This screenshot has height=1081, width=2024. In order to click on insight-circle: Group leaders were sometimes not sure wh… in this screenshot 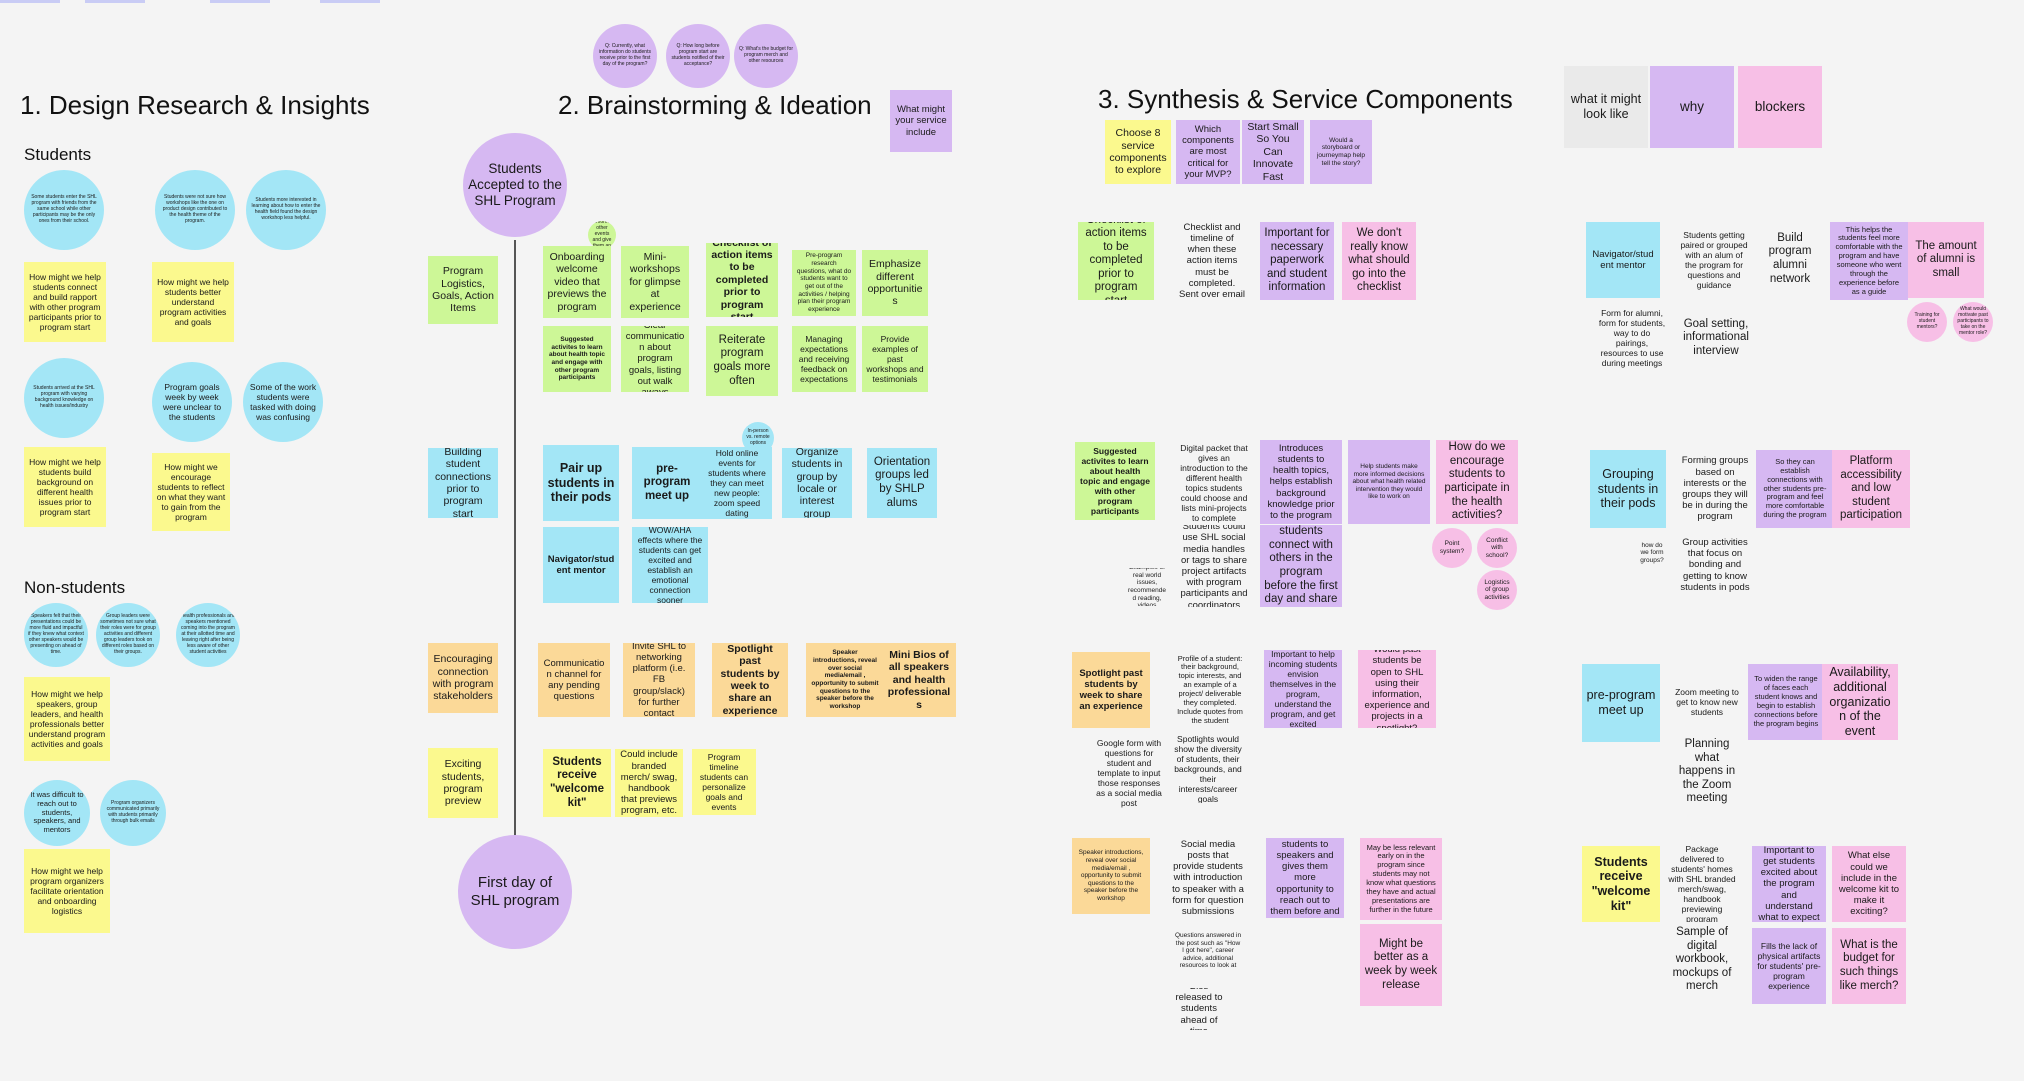, I will do `click(128, 635)`.